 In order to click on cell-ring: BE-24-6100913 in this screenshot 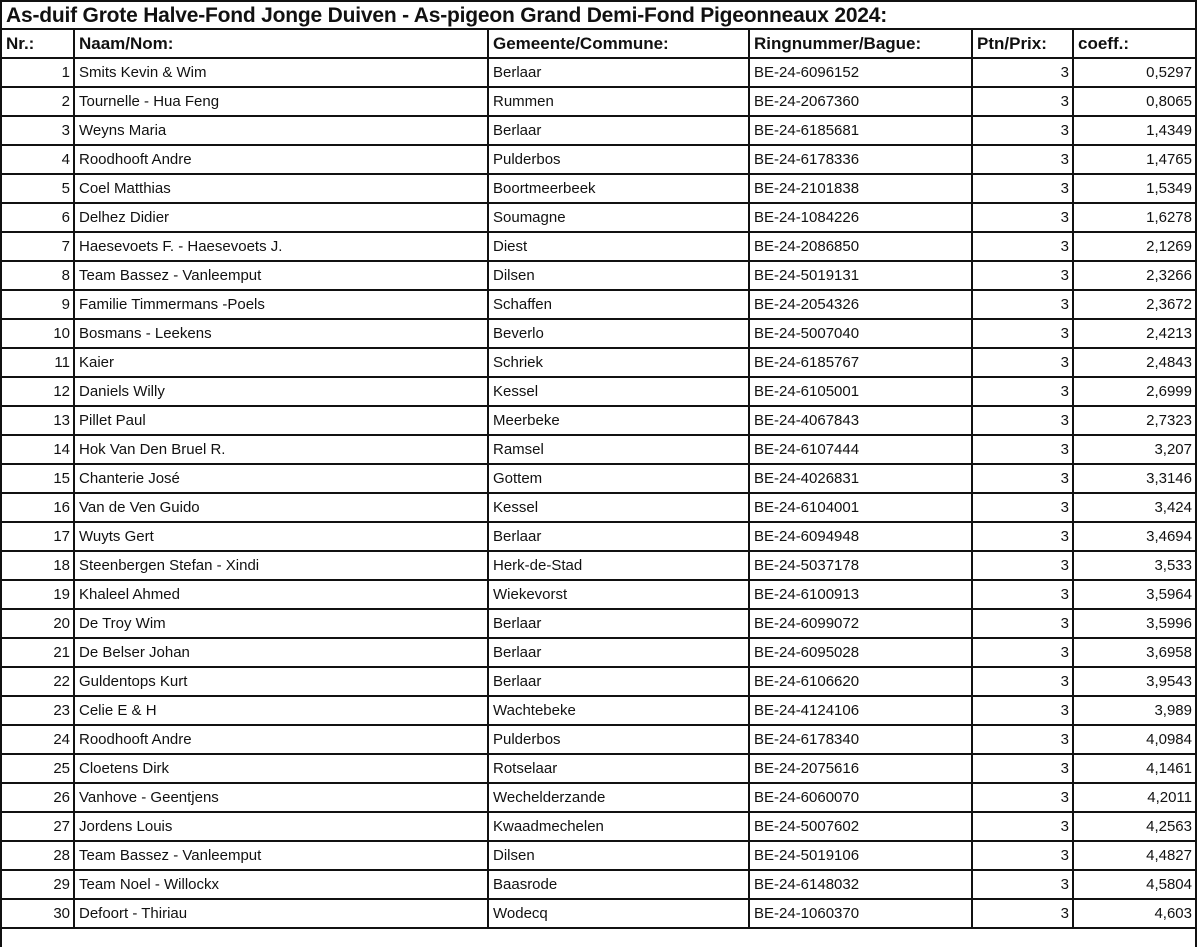, I will do `click(860, 594)`.